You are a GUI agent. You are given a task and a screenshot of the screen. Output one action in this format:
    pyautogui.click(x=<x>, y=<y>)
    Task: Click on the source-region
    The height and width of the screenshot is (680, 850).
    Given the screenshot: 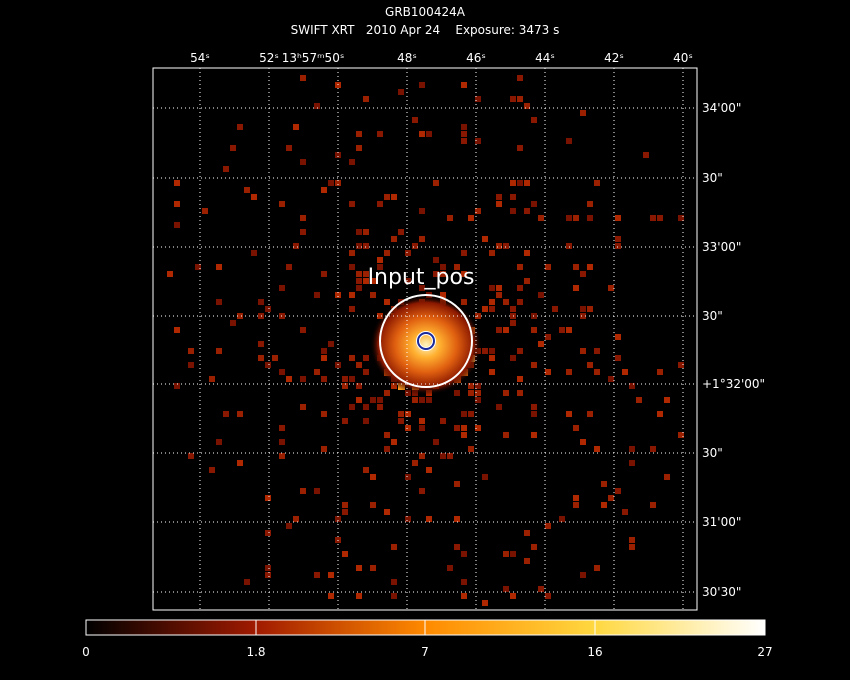 What is the action you would take?
    pyautogui.click(x=426, y=341)
    